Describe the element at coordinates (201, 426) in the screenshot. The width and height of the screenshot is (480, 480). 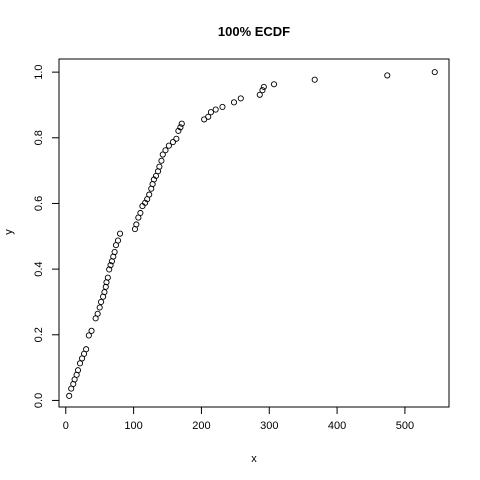
I see `x-tick-label: 200` at that location.